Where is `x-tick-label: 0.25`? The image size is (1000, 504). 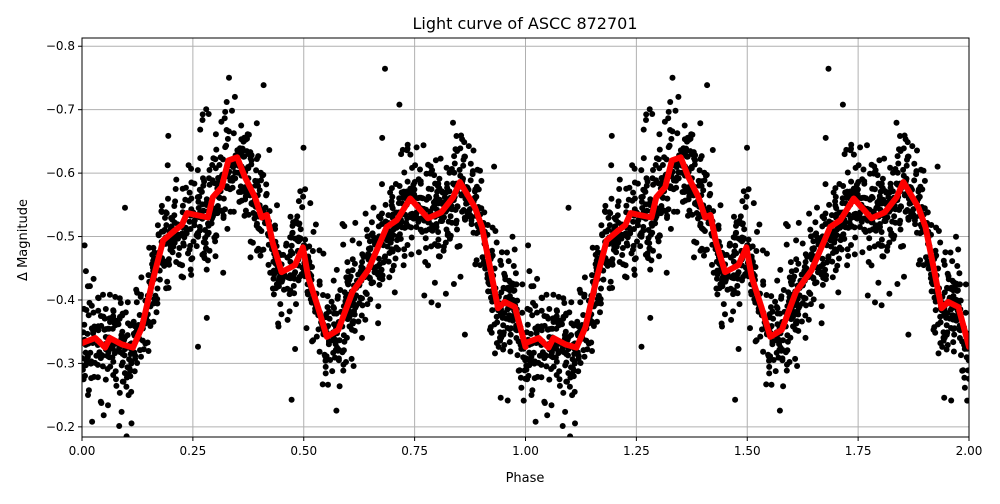
x-tick-label: 0.25 is located at coordinates (193, 451).